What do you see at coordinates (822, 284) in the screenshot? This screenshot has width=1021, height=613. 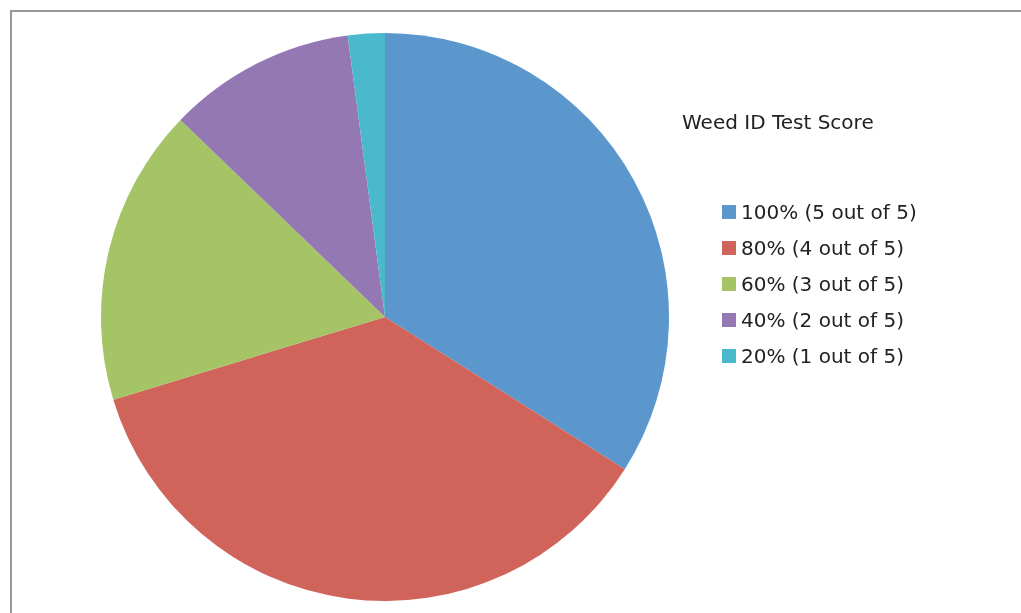 I see `legend-label: 60% (3 out of 5)` at bounding box center [822, 284].